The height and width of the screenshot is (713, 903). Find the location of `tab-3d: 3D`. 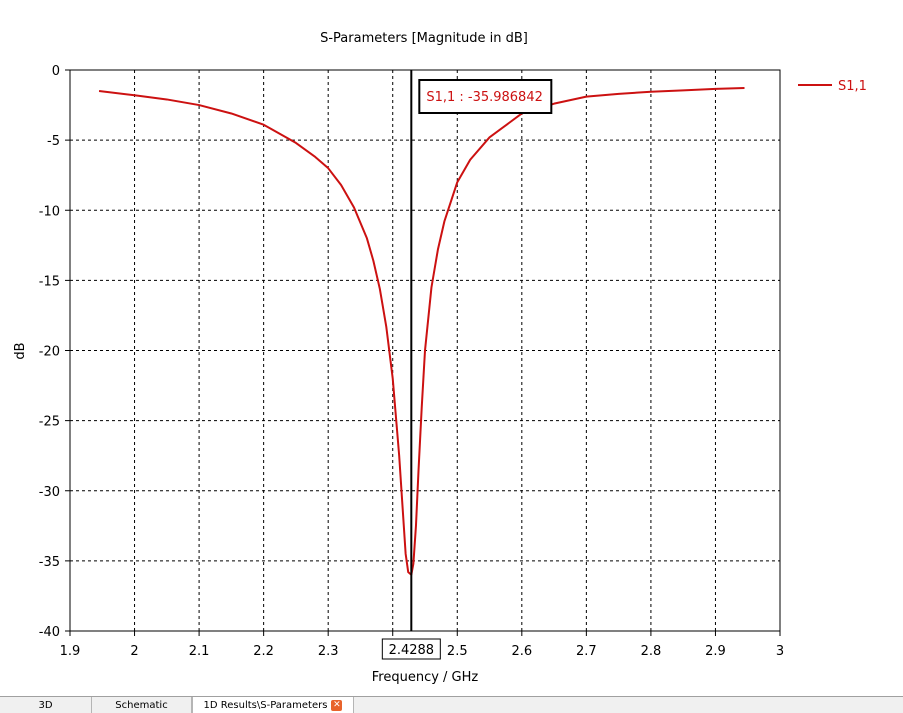

tab-3d: 3D is located at coordinates (46, 705).